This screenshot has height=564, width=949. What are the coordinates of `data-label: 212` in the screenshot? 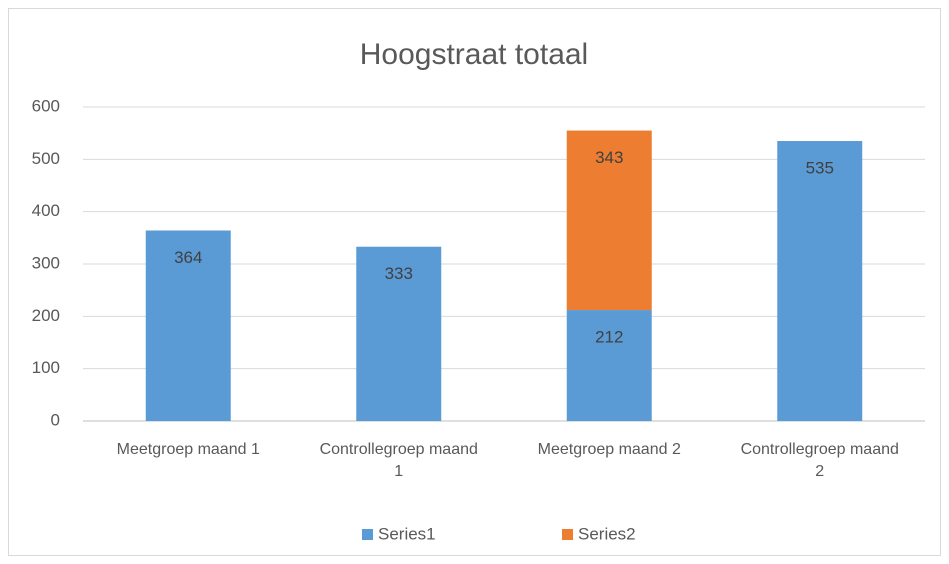 It's located at (609, 337).